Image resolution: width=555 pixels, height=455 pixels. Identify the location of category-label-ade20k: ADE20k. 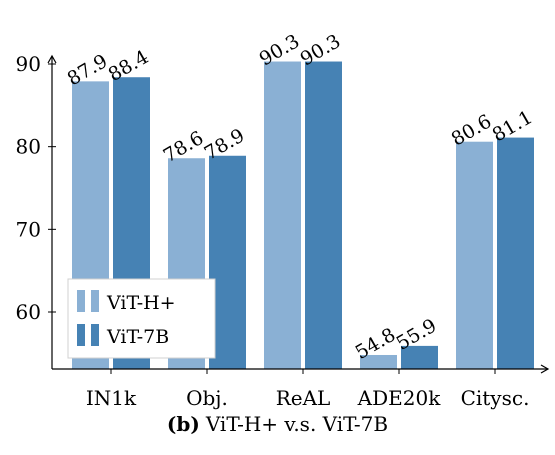
(399, 398).